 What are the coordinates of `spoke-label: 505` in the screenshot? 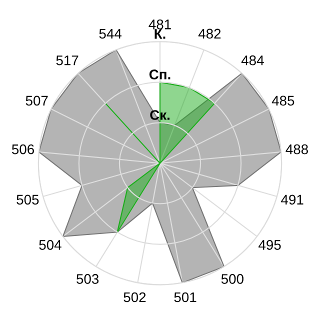 It's located at (27, 199).